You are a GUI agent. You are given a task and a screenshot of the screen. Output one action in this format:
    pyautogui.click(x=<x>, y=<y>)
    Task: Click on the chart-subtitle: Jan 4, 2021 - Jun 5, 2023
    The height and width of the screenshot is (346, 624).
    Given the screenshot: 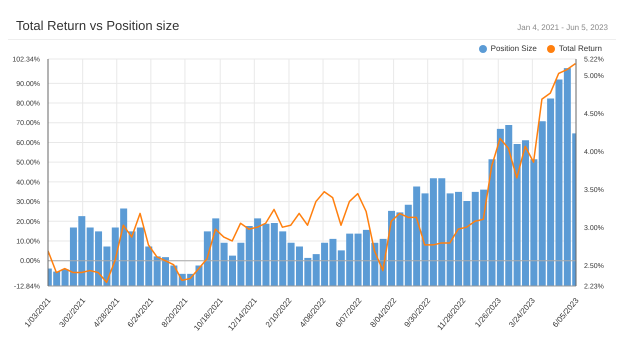 What is the action you would take?
    pyautogui.click(x=562, y=27)
    